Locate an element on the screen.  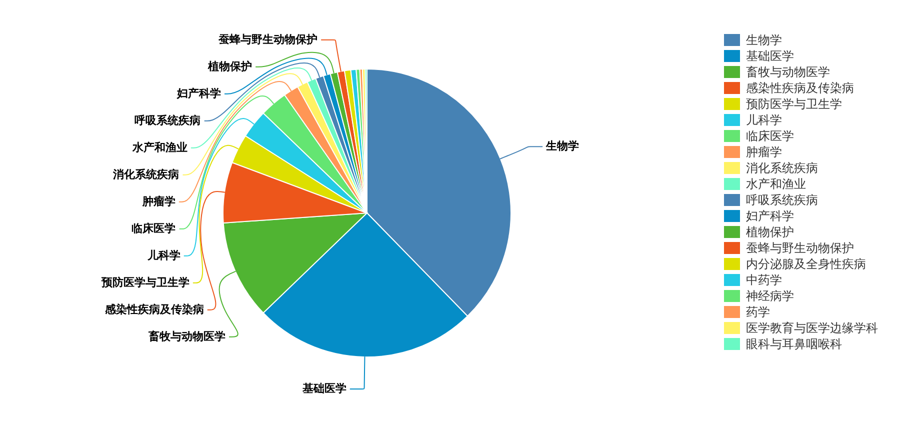
legend-label: 妇产科学 is located at coordinates (770, 216).